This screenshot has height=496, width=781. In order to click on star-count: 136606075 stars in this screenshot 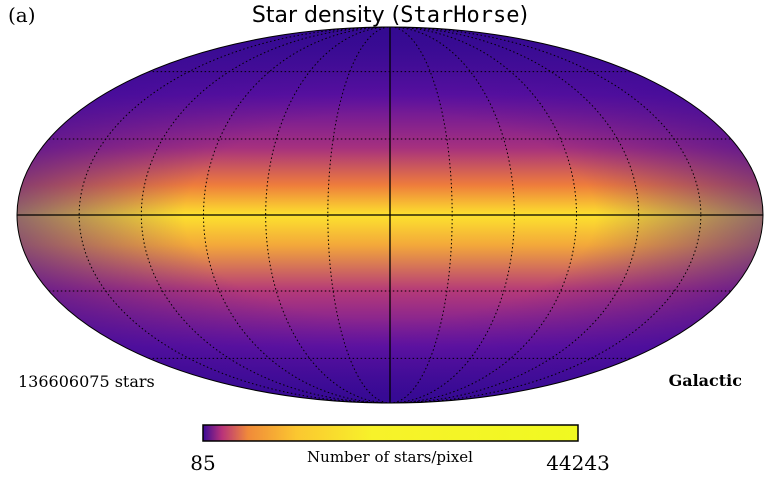, I will do `click(86, 381)`.